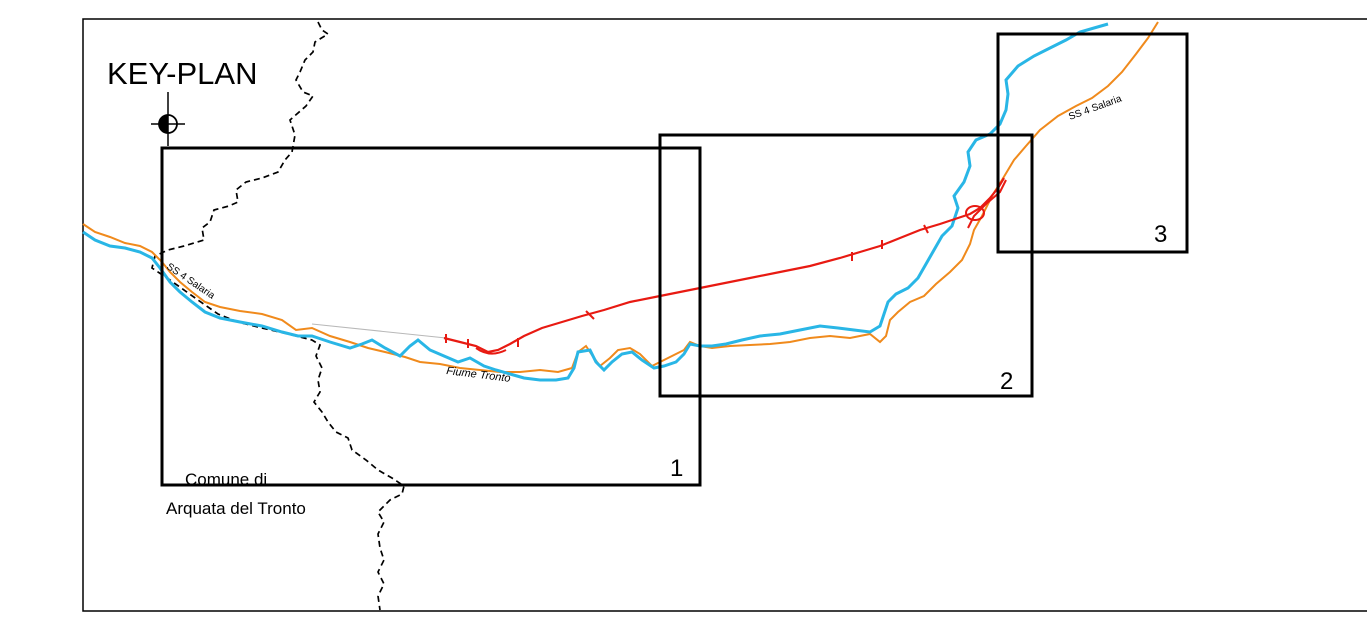  What do you see at coordinates (168, 119) in the screenshot?
I see `north-arrow-icon` at bounding box center [168, 119].